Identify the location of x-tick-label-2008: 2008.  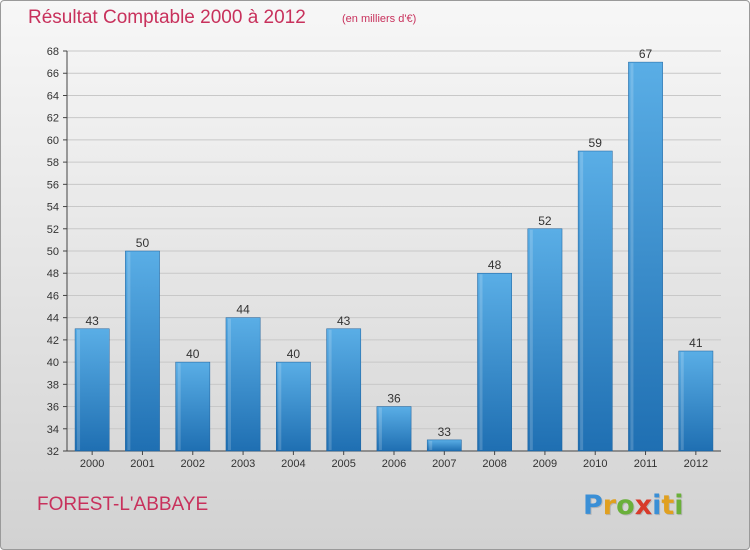
(494, 464).